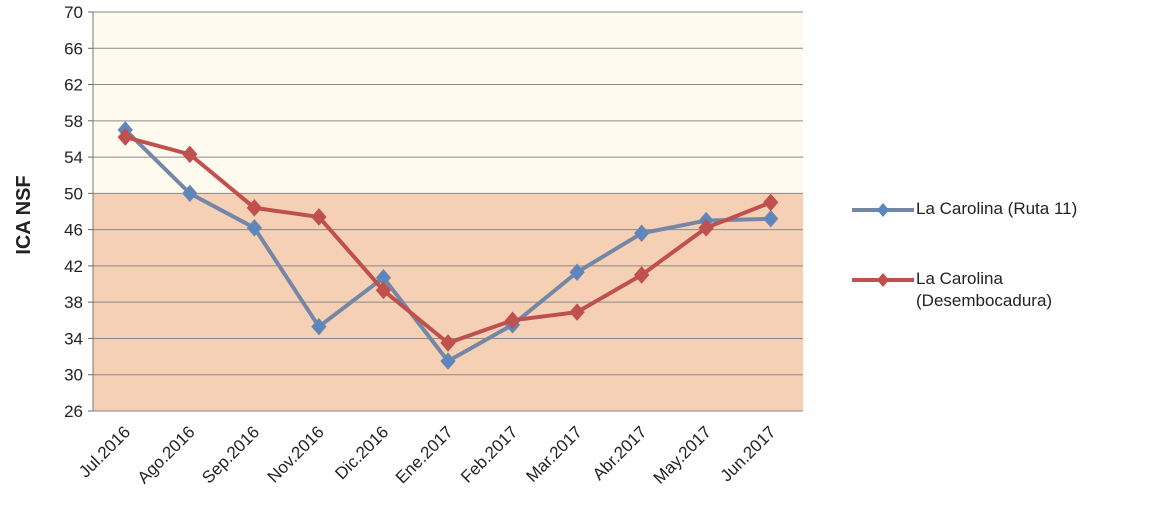 Image resolution: width=1168 pixels, height=525 pixels. Describe the element at coordinates (73, 230) in the screenshot. I see `y-tick-label: 46` at that location.